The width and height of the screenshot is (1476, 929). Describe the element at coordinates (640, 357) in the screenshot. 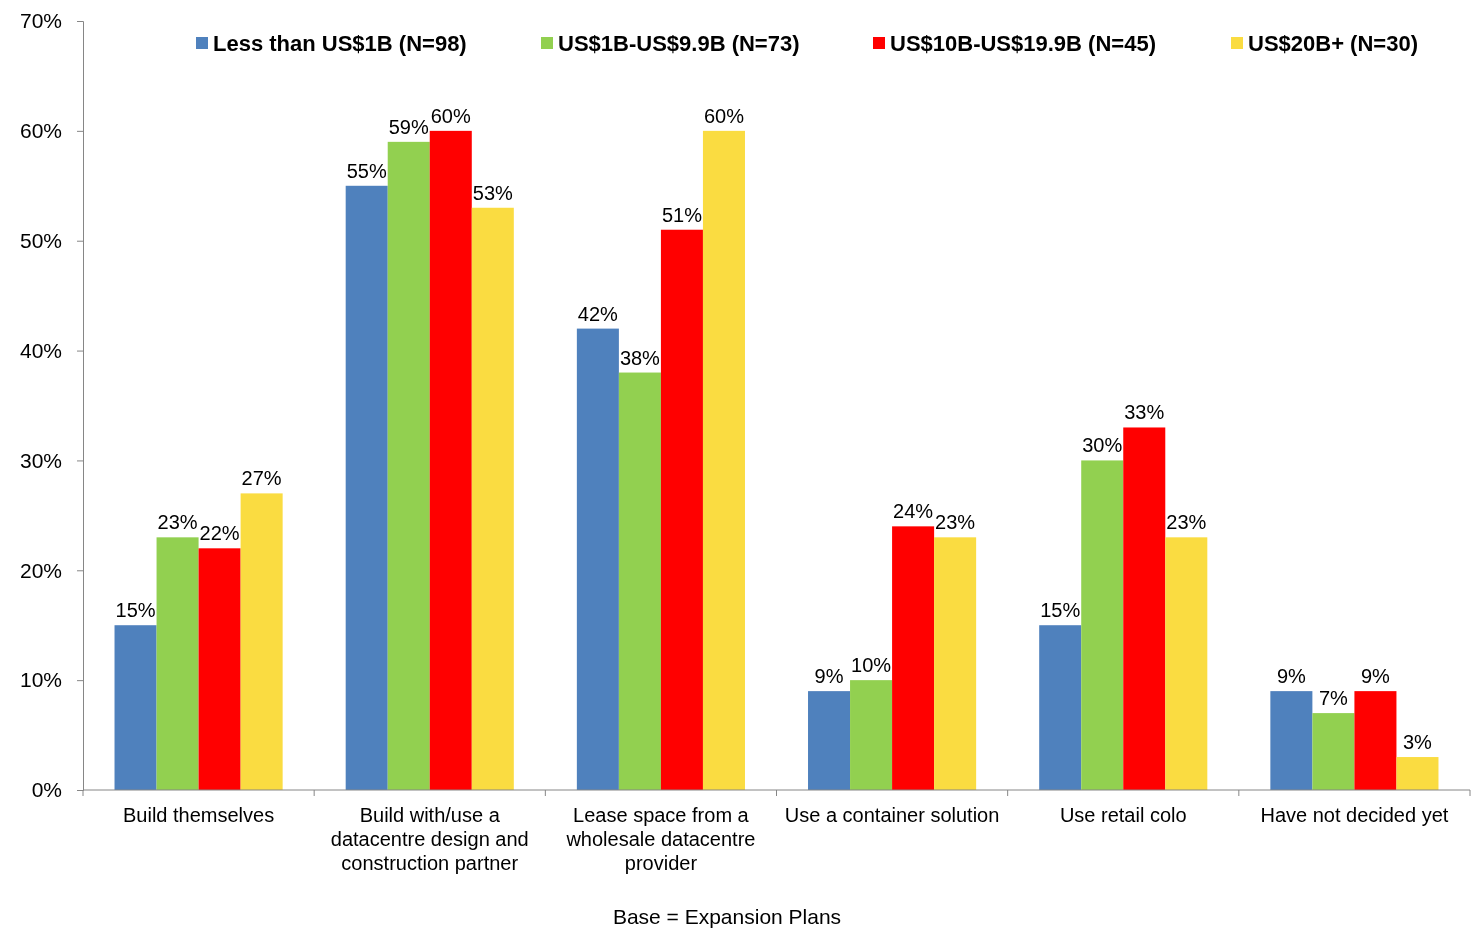

I see `data-label: 38%` at that location.